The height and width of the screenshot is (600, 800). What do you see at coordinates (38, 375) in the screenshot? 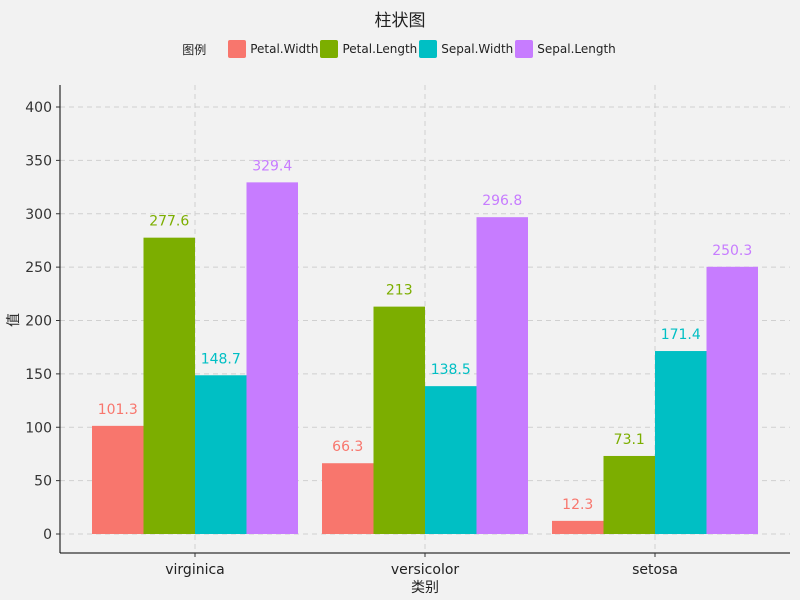
I see `y-tick-label: 150` at bounding box center [38, 375].